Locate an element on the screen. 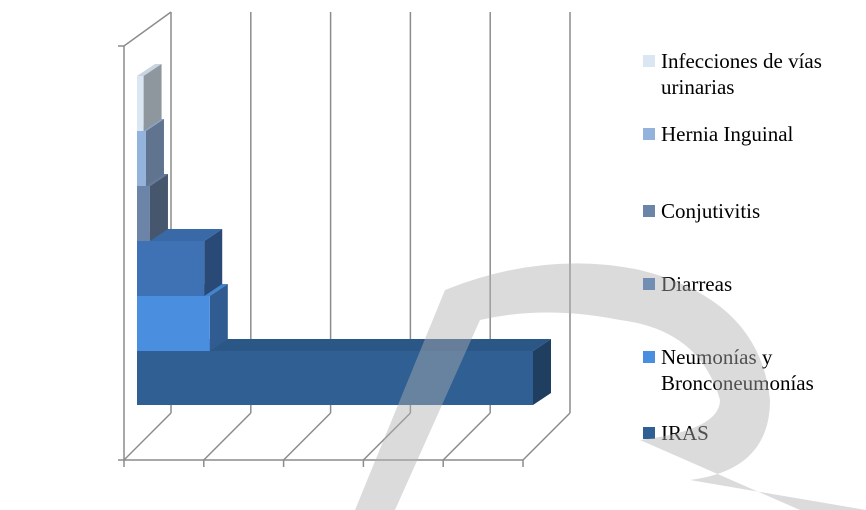 The width and height of the screenshot is (866, 510). legend-item: Infecciones de vías urinarias is located at coordinates (732, 74).